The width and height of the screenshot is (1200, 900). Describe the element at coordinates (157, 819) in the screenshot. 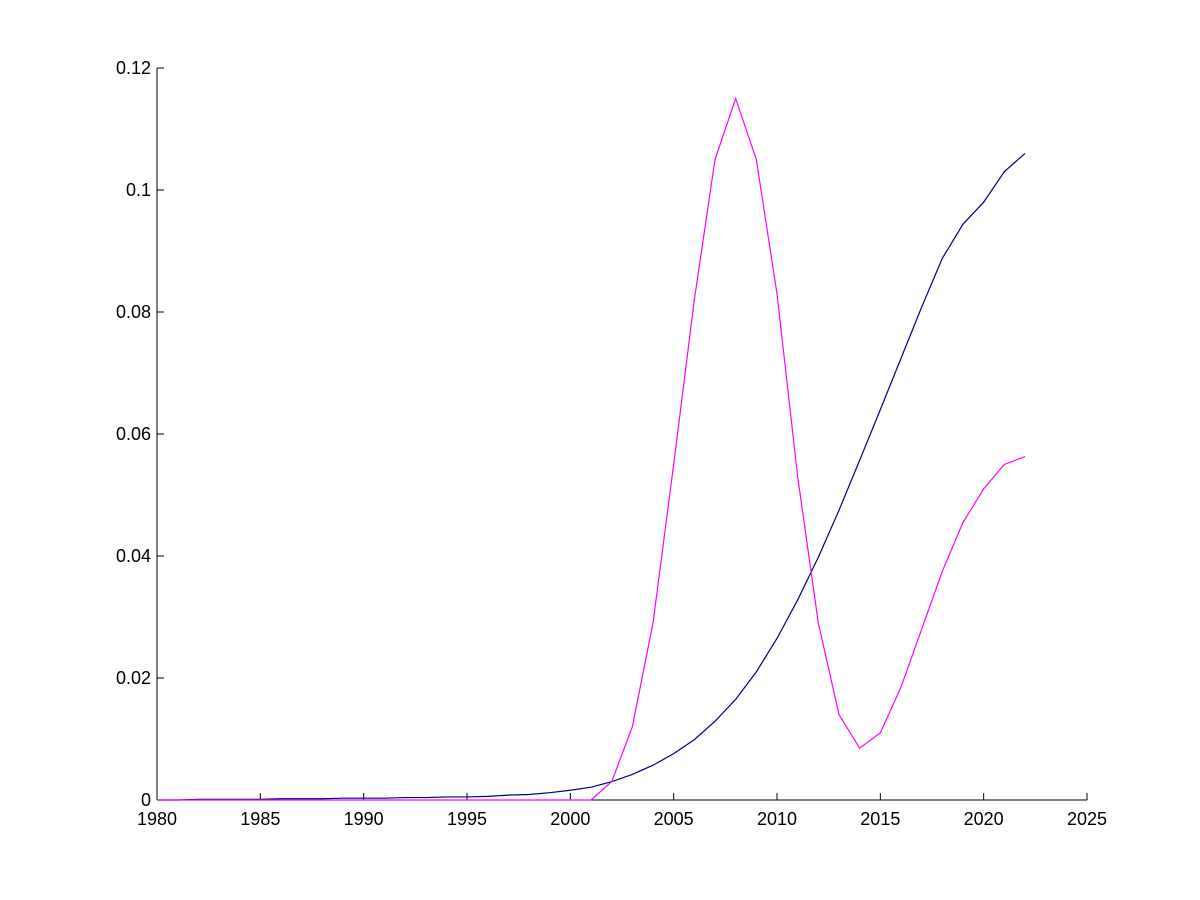

I see `x-tick-label: 1980` at that location.